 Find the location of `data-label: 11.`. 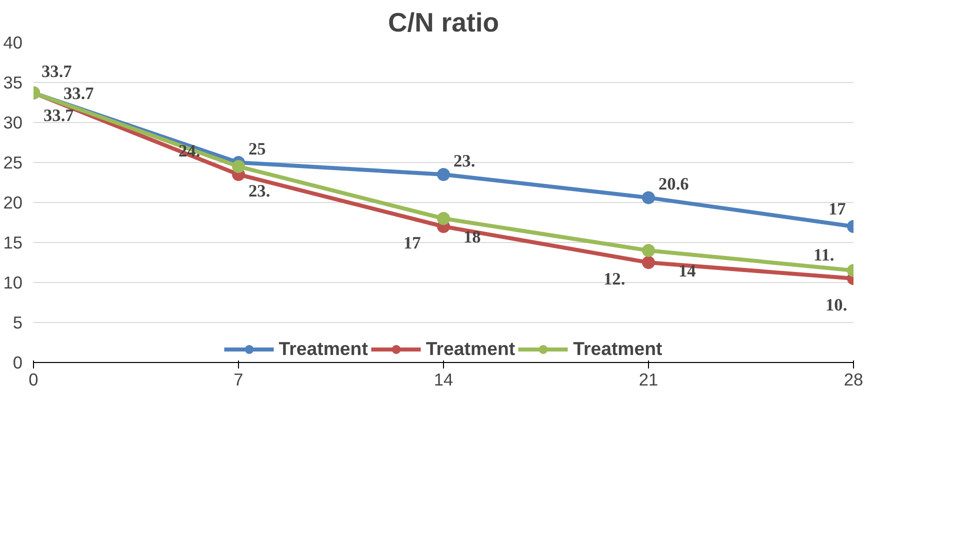

data-label: 11. is located at coordinates (824, 255).